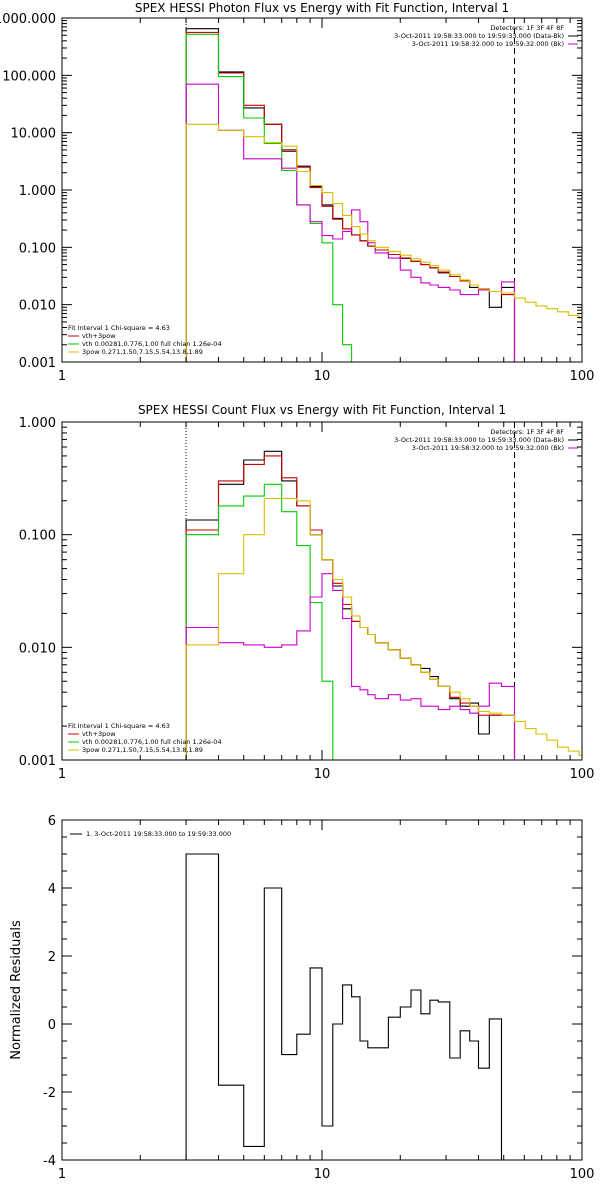 The image size is (600, 1200). Describe the element at coordinates (322, 774) in the screenshot. I see `count-flux-xtick-label: 10` at that location.